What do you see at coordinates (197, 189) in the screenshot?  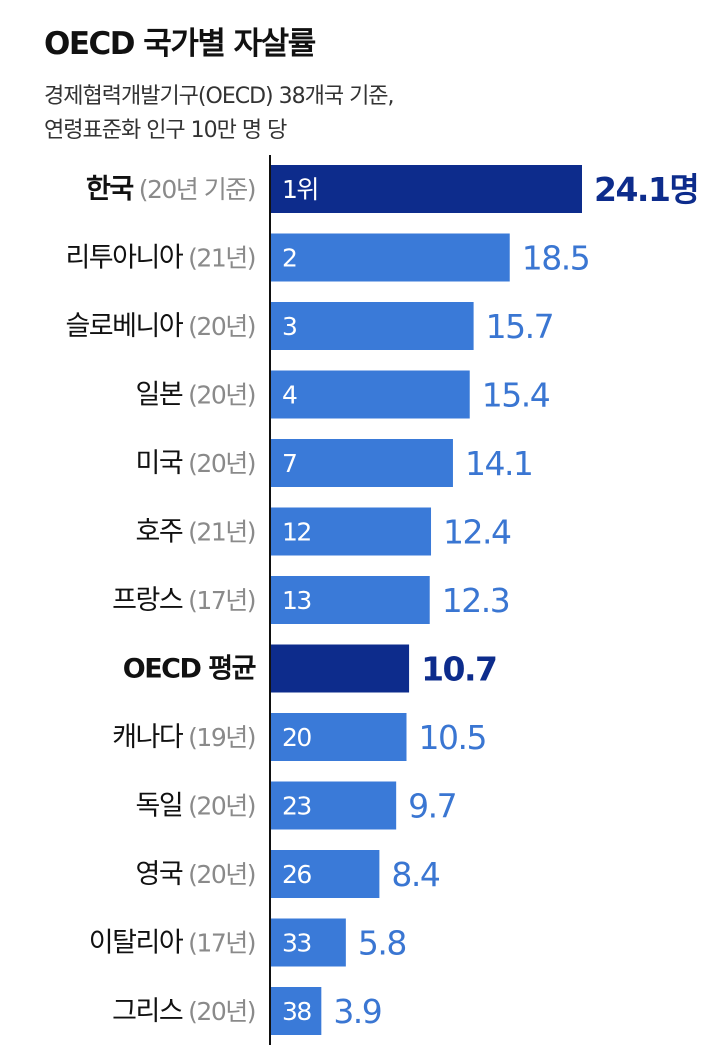 I see `year-note: (20년 기준)` at bounding box center [197, 189].